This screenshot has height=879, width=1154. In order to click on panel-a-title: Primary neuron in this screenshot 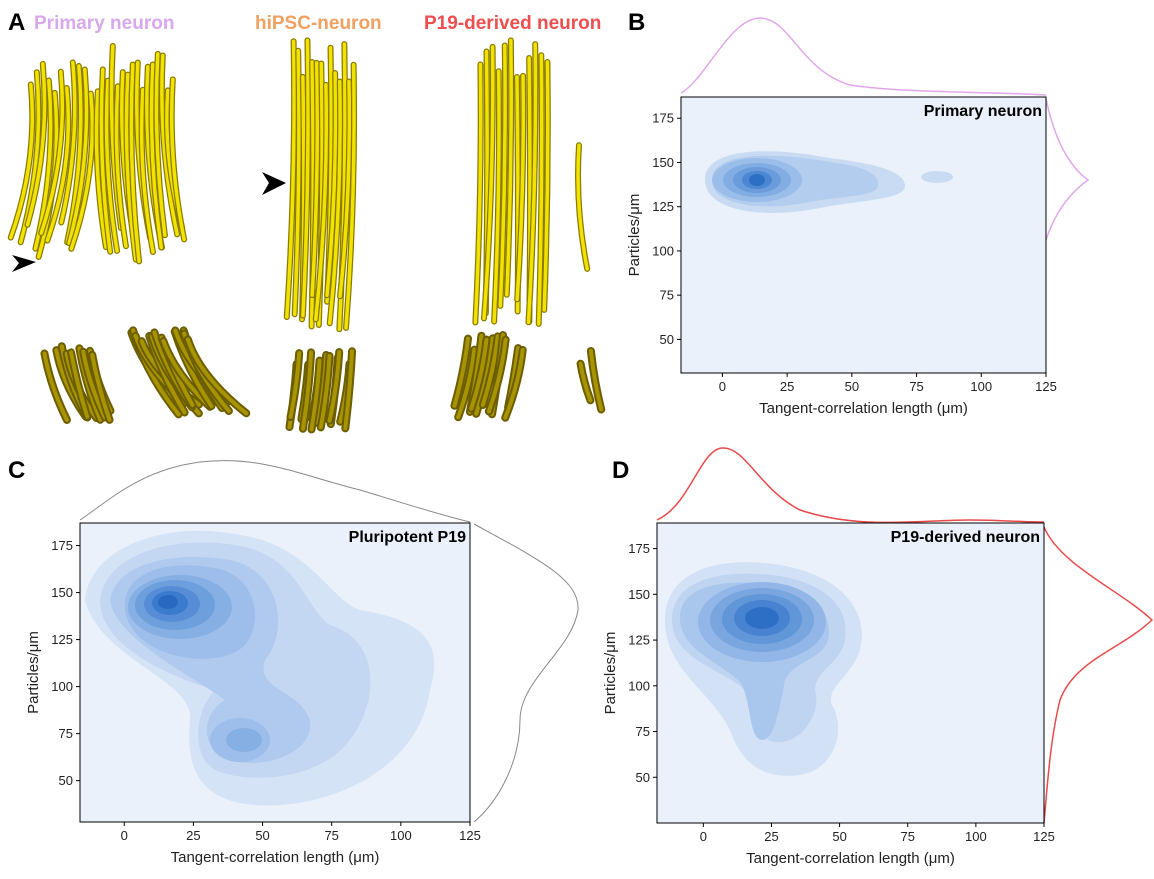, I will do `click(104, 23)`.